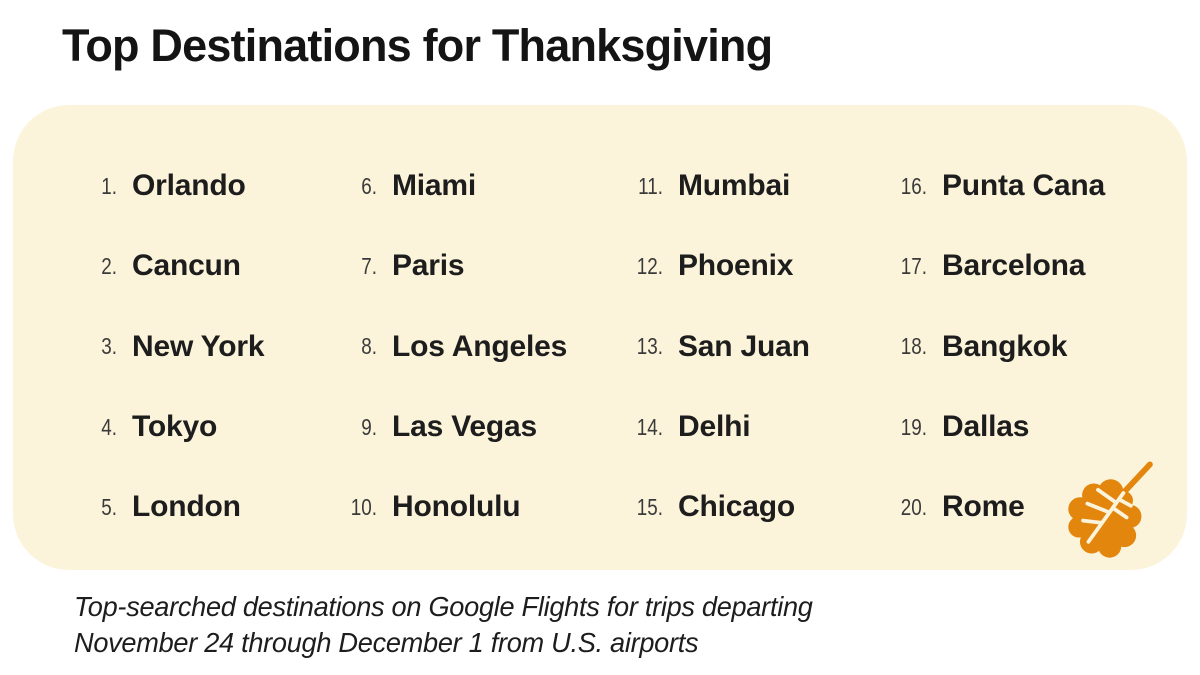  Describe the element at coordinates (417, 45) in the screenshot. I see `page-title: Top Destinations for Thanksgiving` at that location.